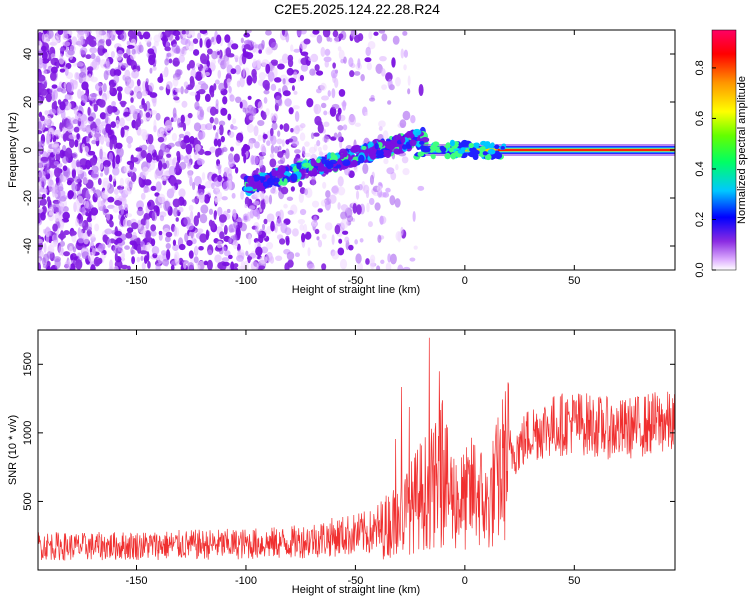 The image size is (750, 600). Describe the element at coordinates (28, 246) in the screenshot. I see `y-tick-label: -40` at that location.